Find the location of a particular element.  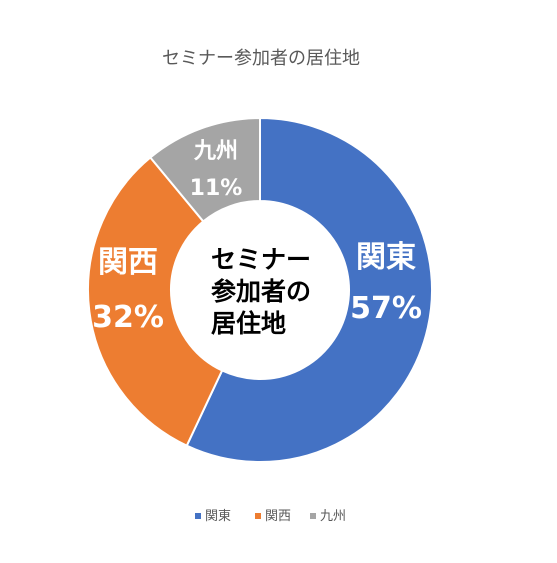

center-title-line-1: セミナー is located at coordinates (261, 259).